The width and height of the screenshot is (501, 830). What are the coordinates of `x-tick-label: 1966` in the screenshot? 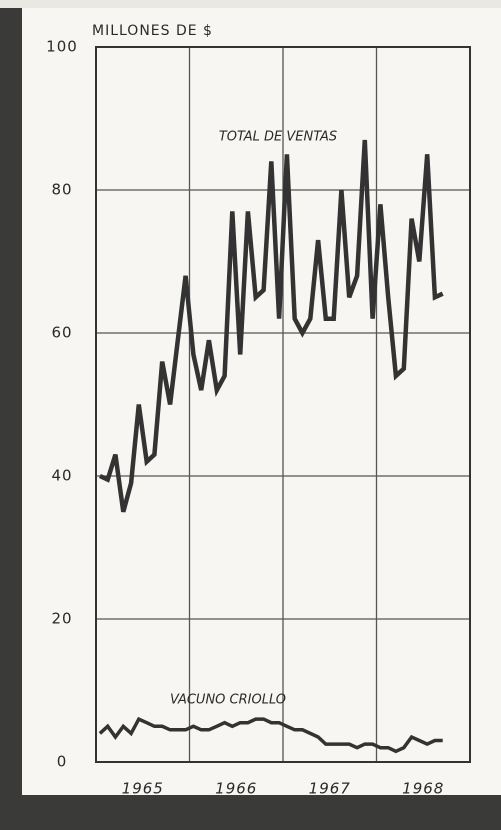 It's located at (236, 789).